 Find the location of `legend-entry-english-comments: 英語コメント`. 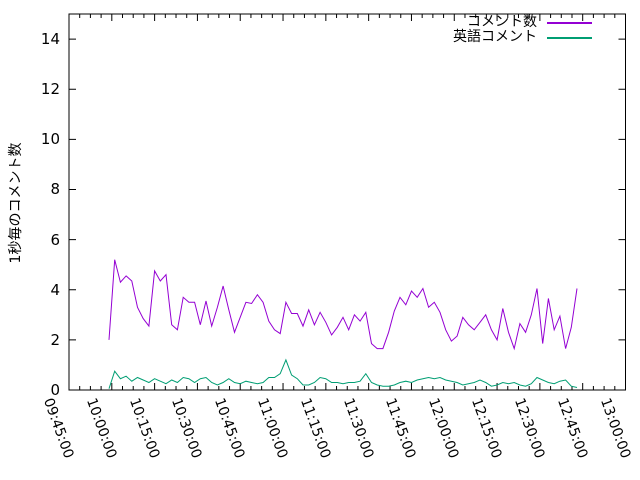

legend-entry-english-comments: 英語コメント is located at coordinates (522, 37).